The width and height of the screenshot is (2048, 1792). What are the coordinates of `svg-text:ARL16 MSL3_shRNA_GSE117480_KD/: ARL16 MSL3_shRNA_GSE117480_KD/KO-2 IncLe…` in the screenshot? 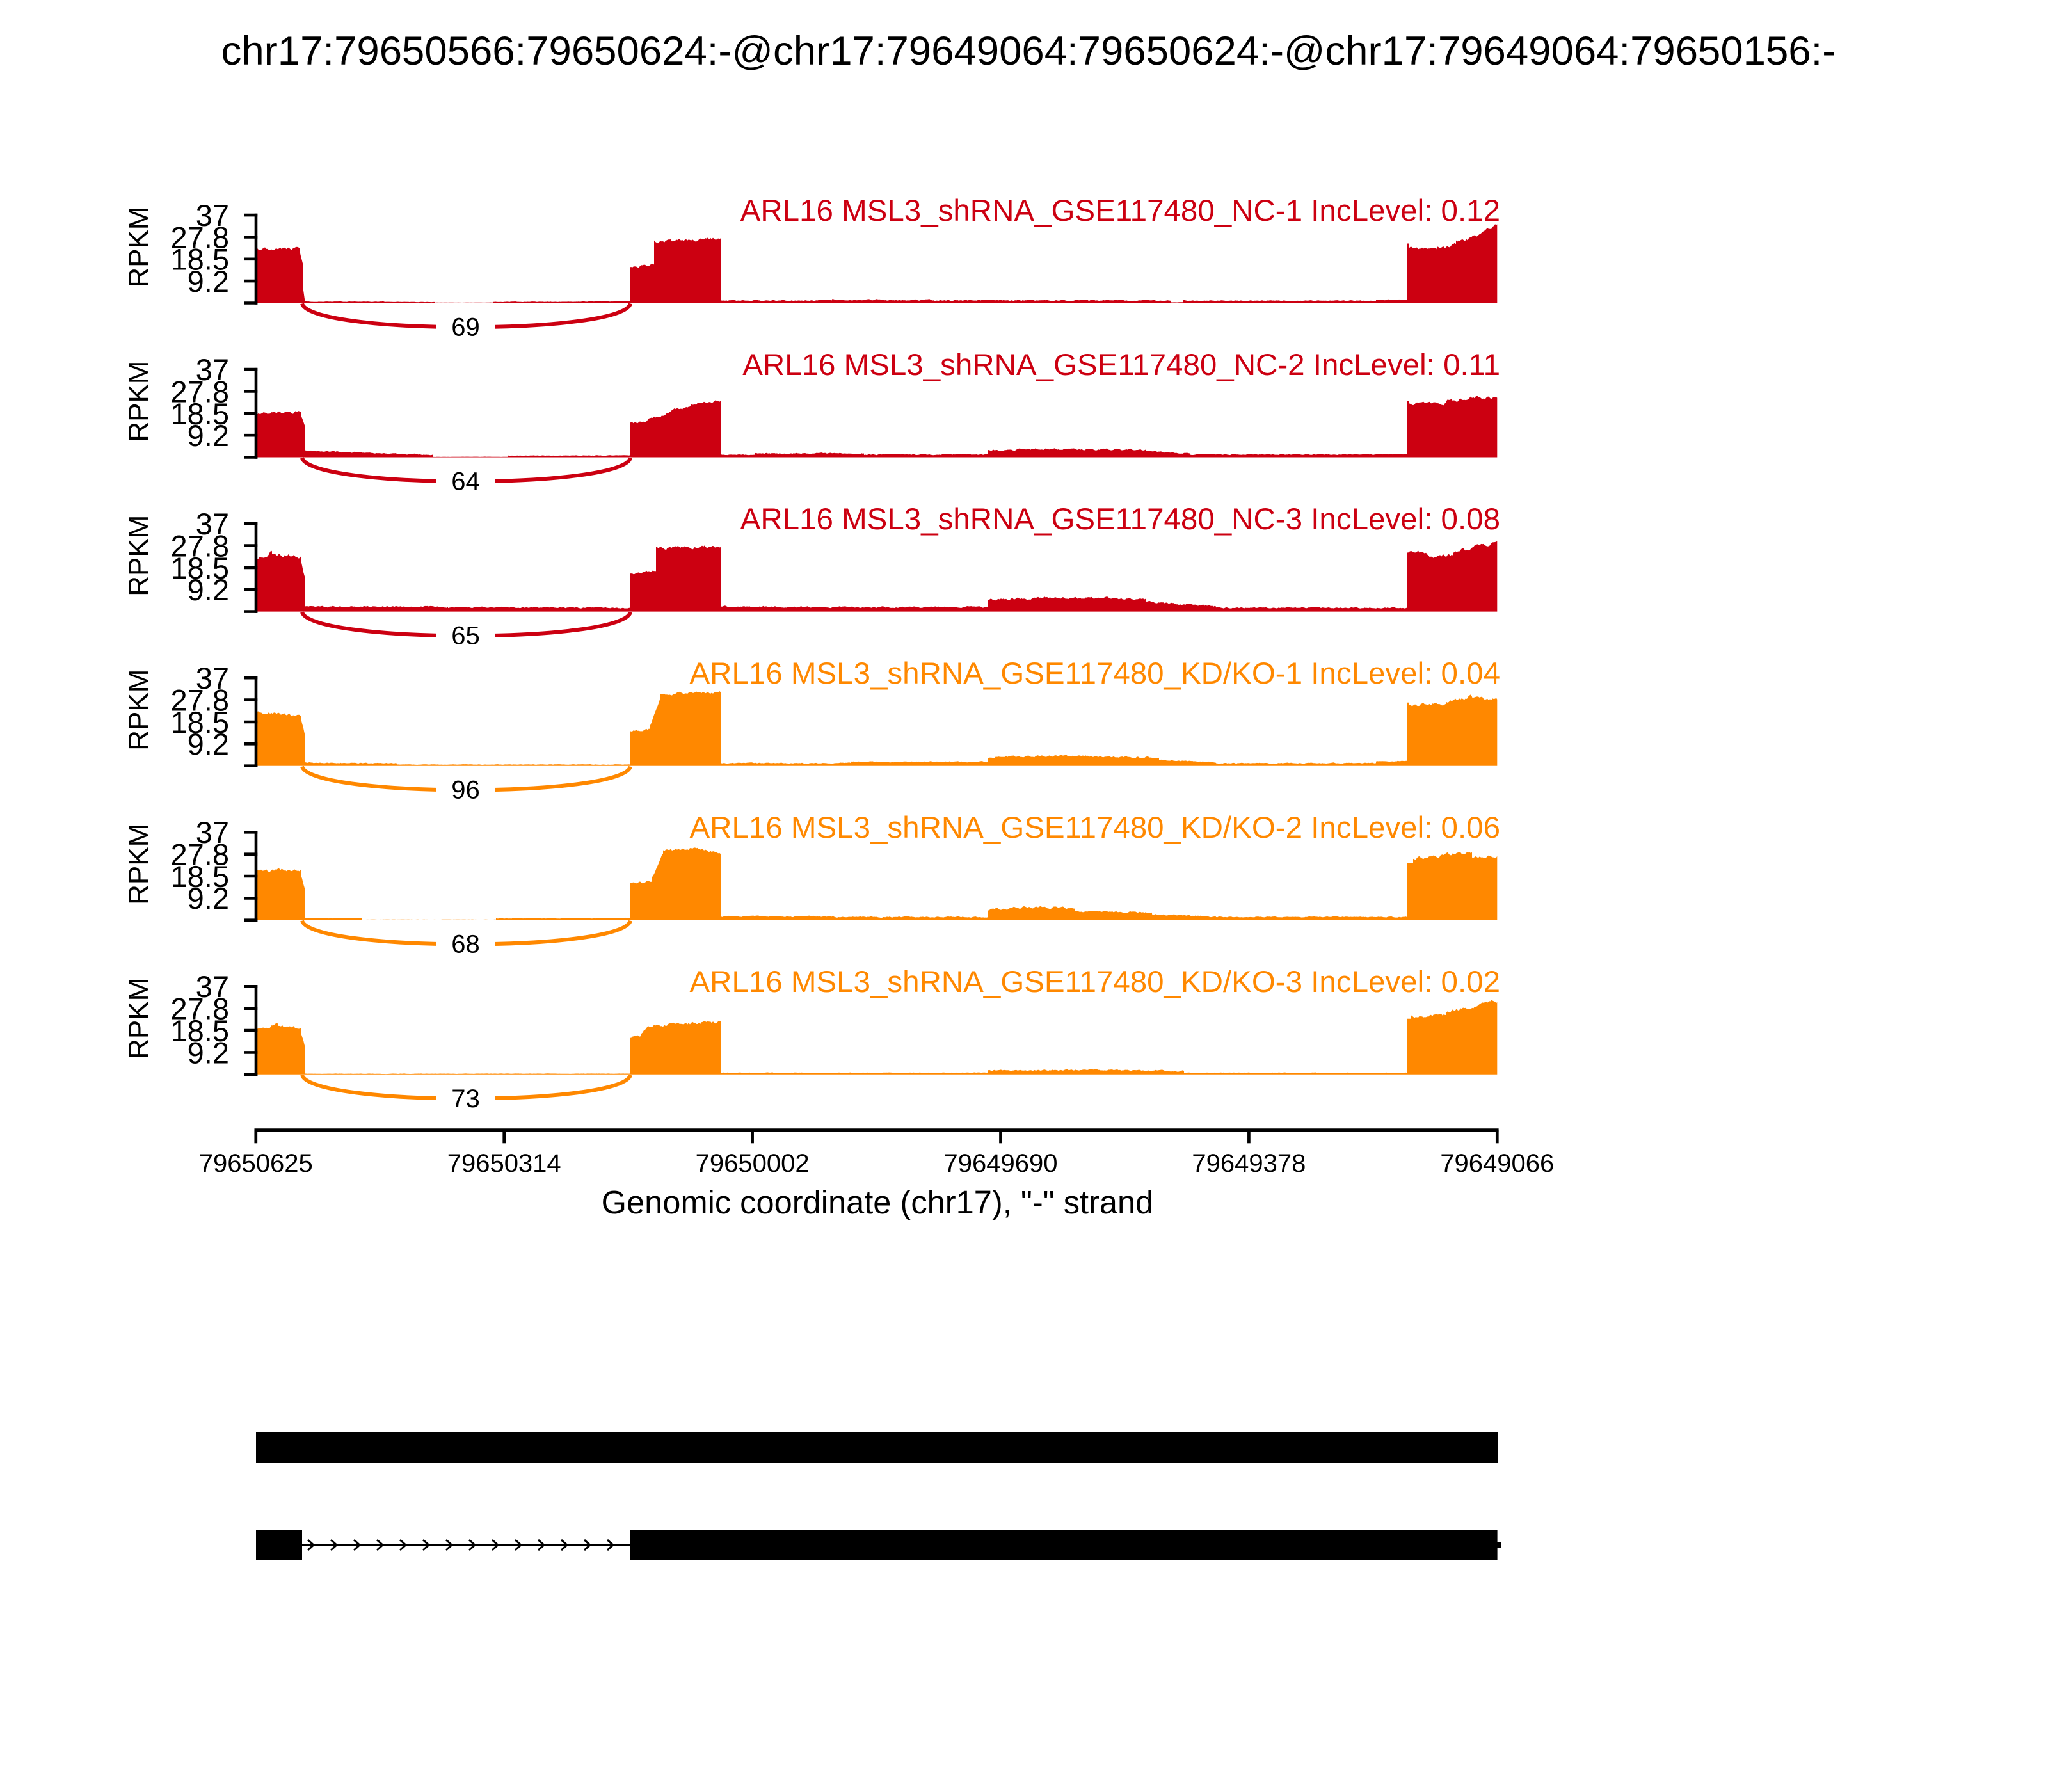 It's located at (1094, 828).